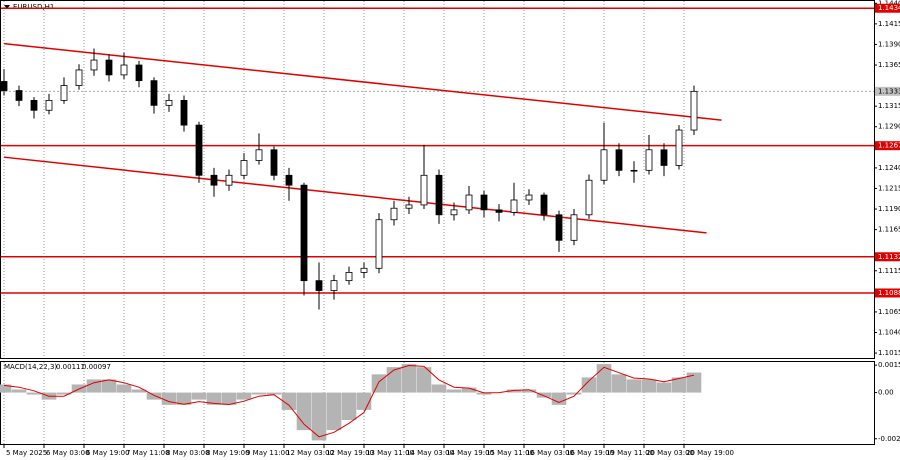 This screenshot has width=900, height=460. What do you see at coordinates (889, 365) in the screenshot?
I see `y-tick-label: 0.00152` at bounding box center [889, 365].